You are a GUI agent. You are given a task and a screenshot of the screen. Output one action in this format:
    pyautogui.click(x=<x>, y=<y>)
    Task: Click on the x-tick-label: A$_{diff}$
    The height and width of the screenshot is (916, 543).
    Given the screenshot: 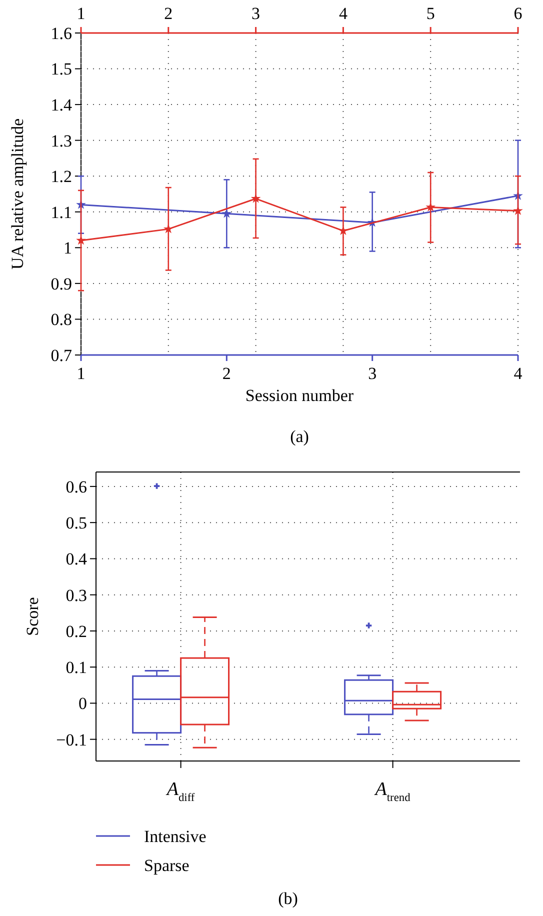 What is the action you would take?
    pyautogui.click(x=179, y=791)
    